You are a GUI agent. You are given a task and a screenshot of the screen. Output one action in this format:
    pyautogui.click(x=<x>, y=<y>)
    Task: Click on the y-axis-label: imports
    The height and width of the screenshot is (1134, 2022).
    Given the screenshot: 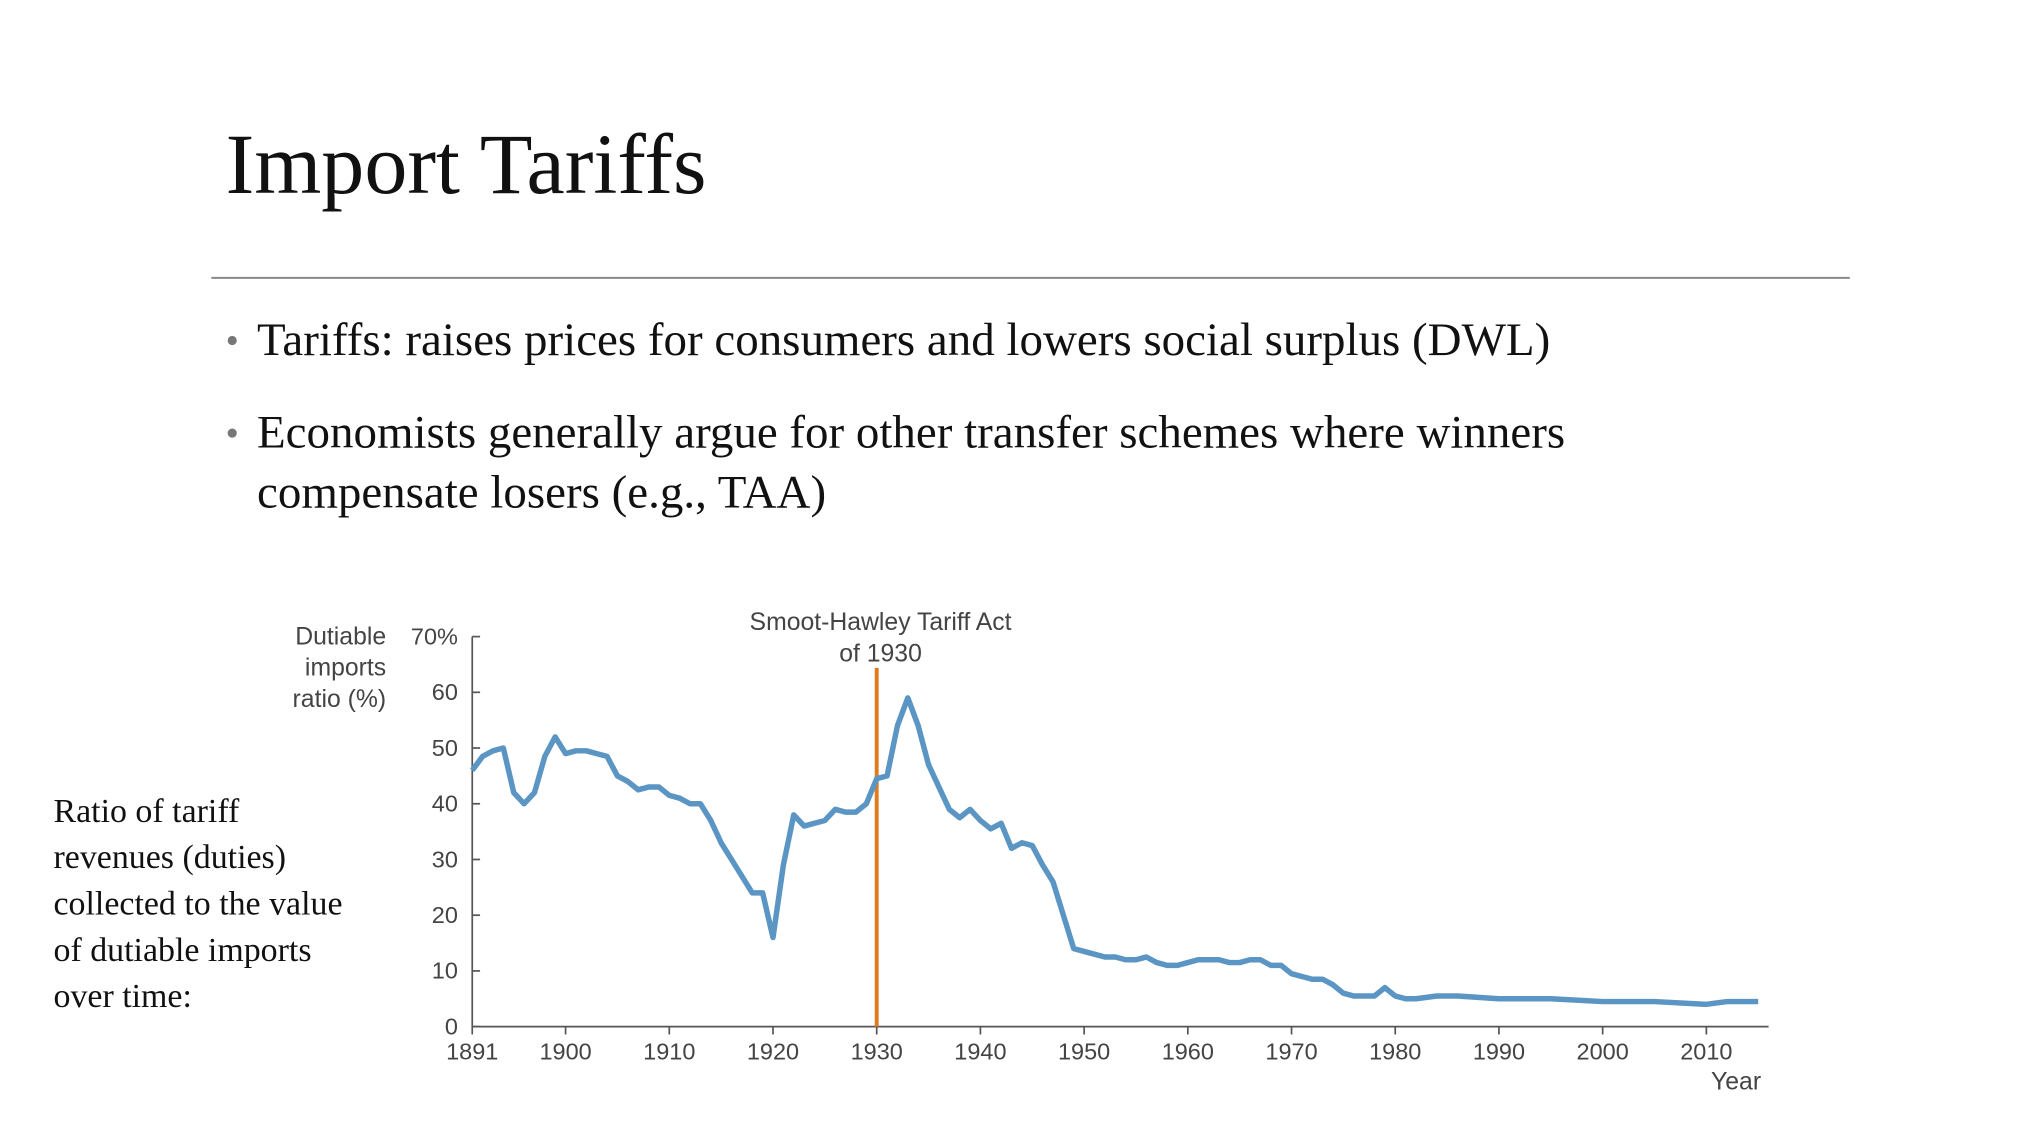 What is the action you would take?
    pyautogui.click(x=345, y=668)
    